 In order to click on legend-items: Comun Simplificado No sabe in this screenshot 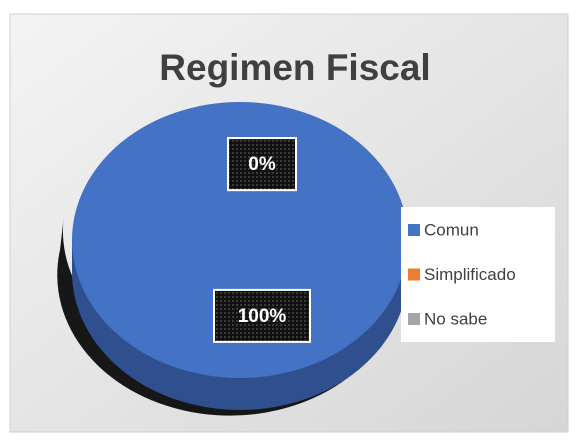, I will do `click(462, 274)`.